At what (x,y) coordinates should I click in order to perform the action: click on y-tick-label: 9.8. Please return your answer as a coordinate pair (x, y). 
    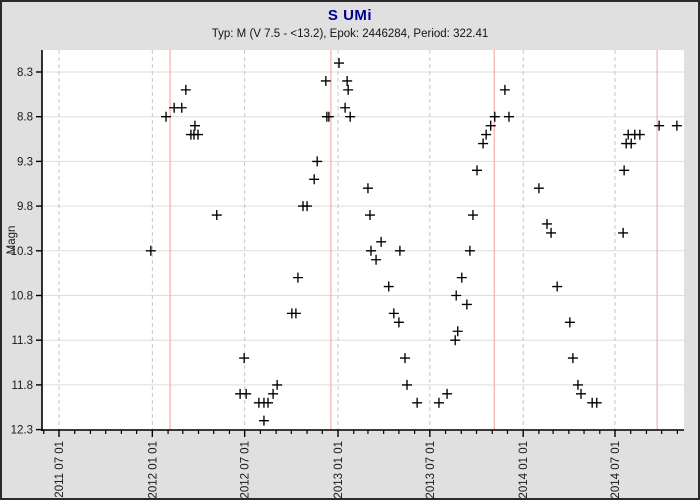
    Looking at the image, I should click on (25, 207).